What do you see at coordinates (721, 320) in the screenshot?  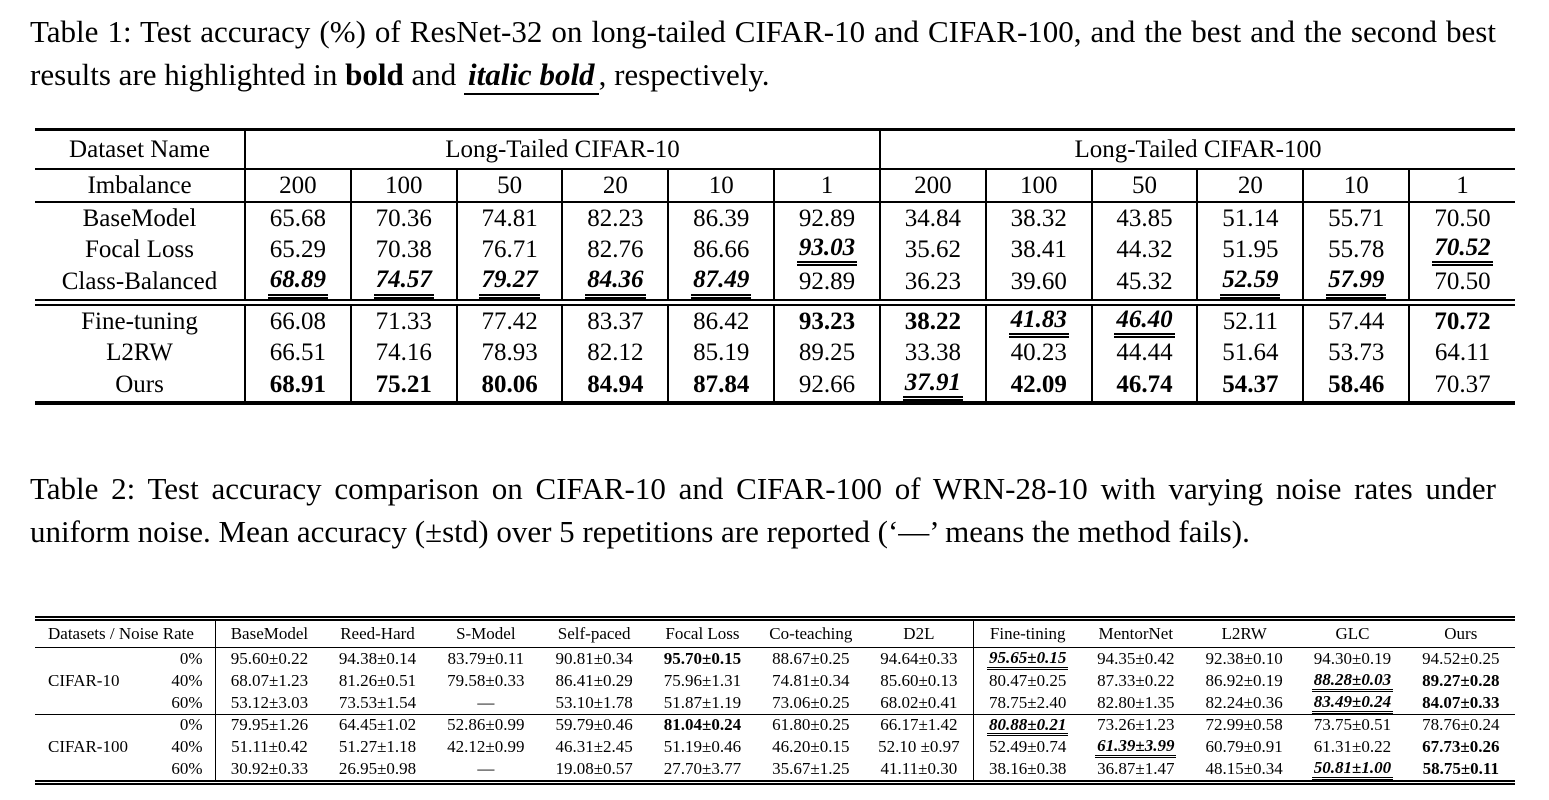 I see `accuracy-cell: 86.42` at bounding box center [721, 320].